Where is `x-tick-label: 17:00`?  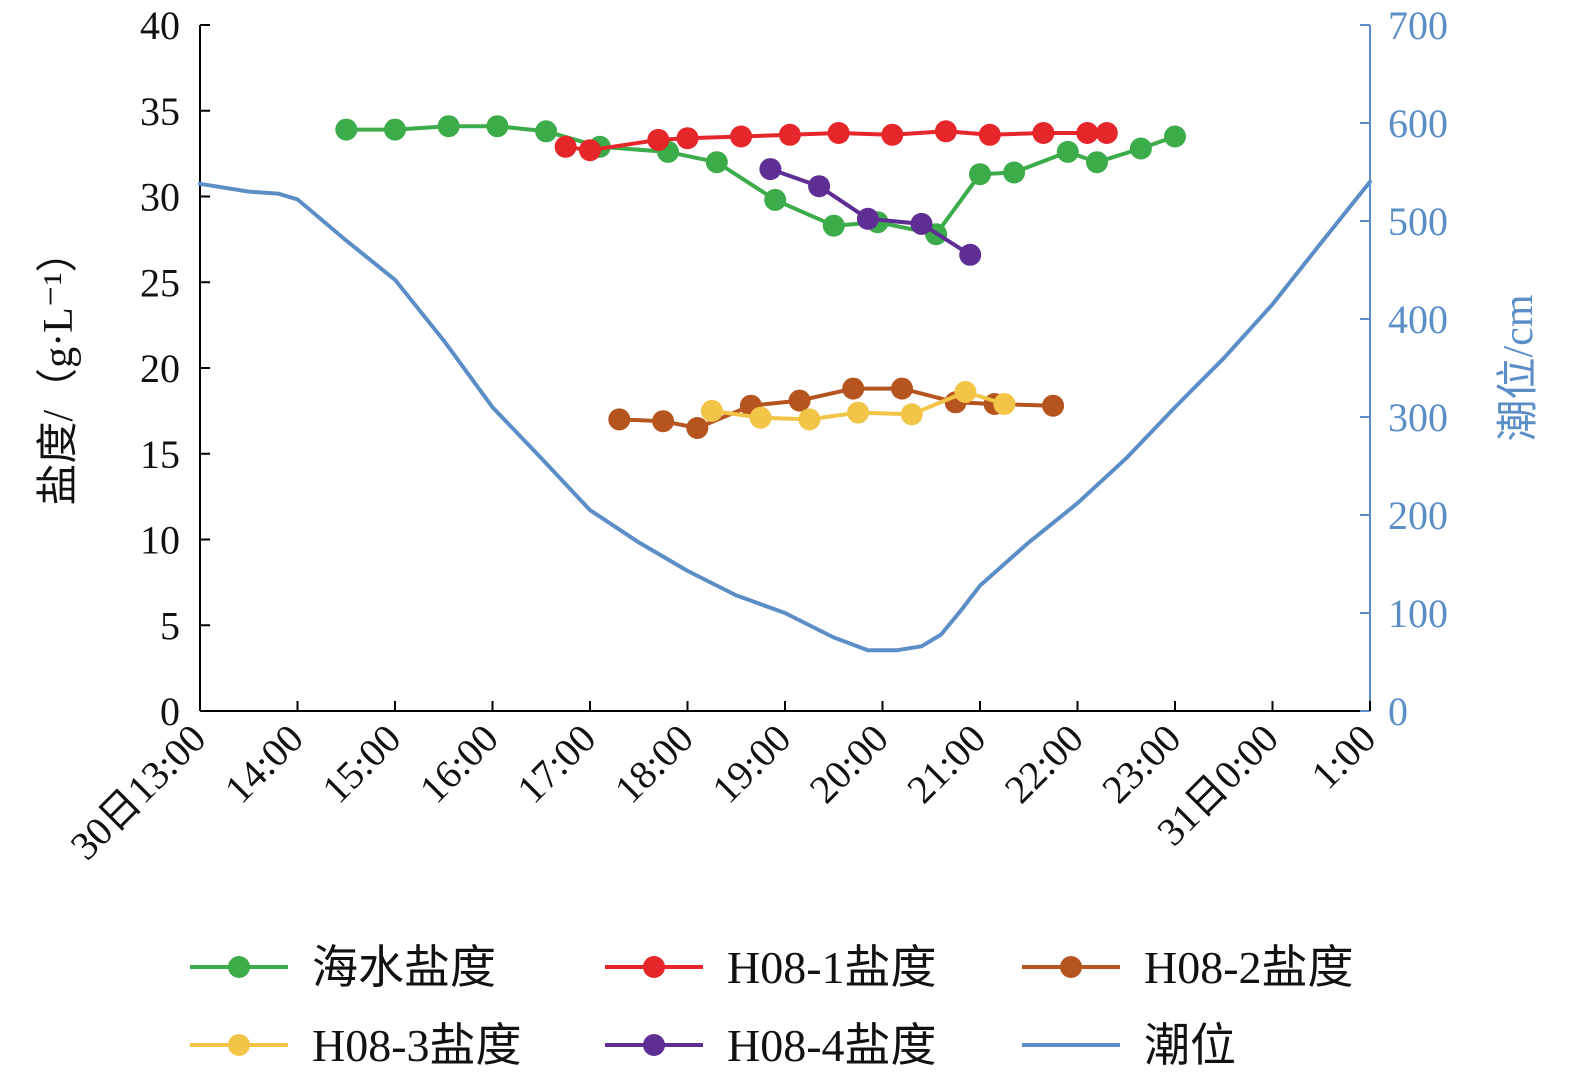 x-tick-label: 17:00 is located at coordinates (556, 764).